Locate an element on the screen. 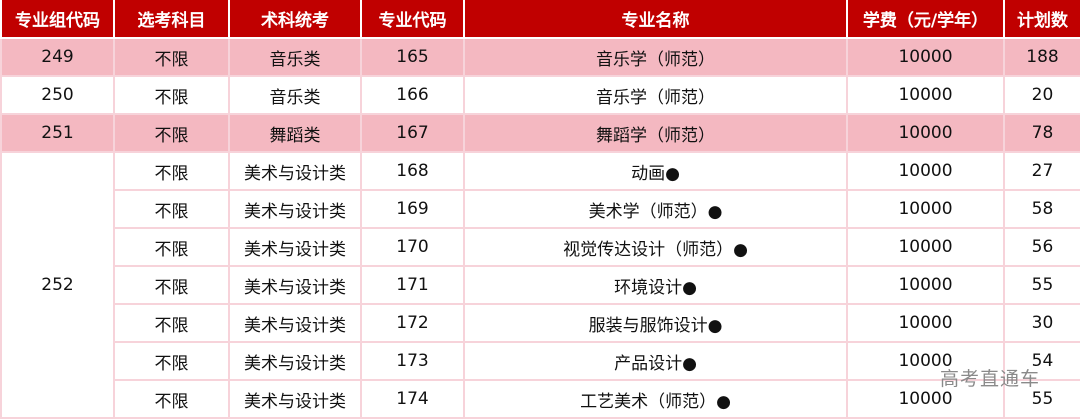 Image resolution: width=1080 pixels, height=419 pixels. cell-plan: 27 is located at coordinates (1041, 171).